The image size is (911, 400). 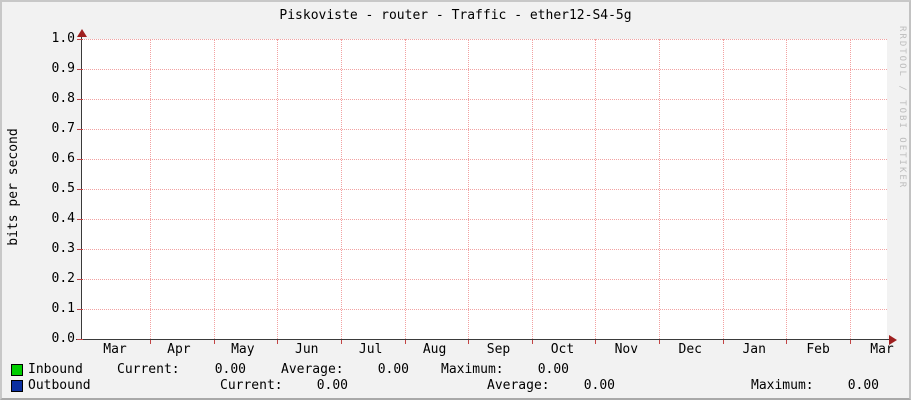 I want to click on y-axis-arrow-icon, so click(x=82, y=33).